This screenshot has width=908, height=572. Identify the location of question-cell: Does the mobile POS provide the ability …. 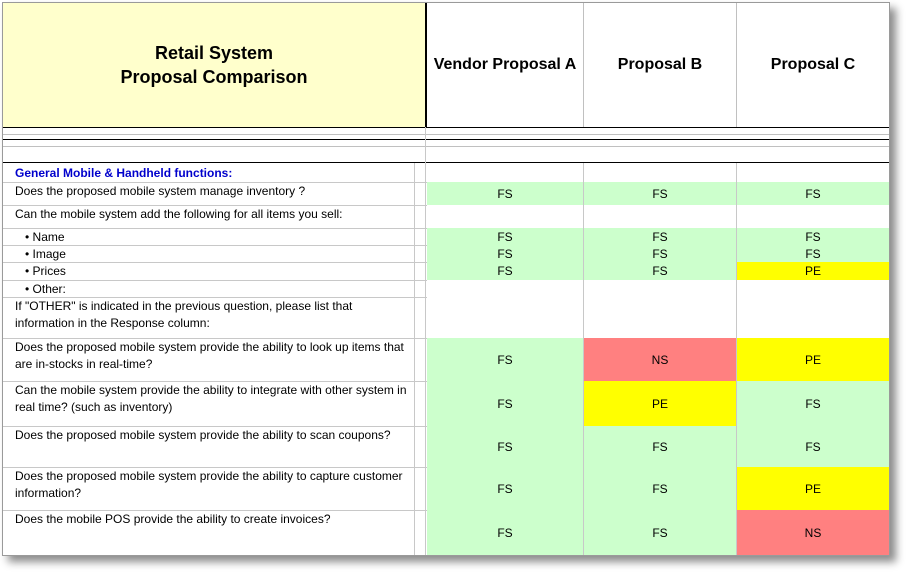
(209, 532).